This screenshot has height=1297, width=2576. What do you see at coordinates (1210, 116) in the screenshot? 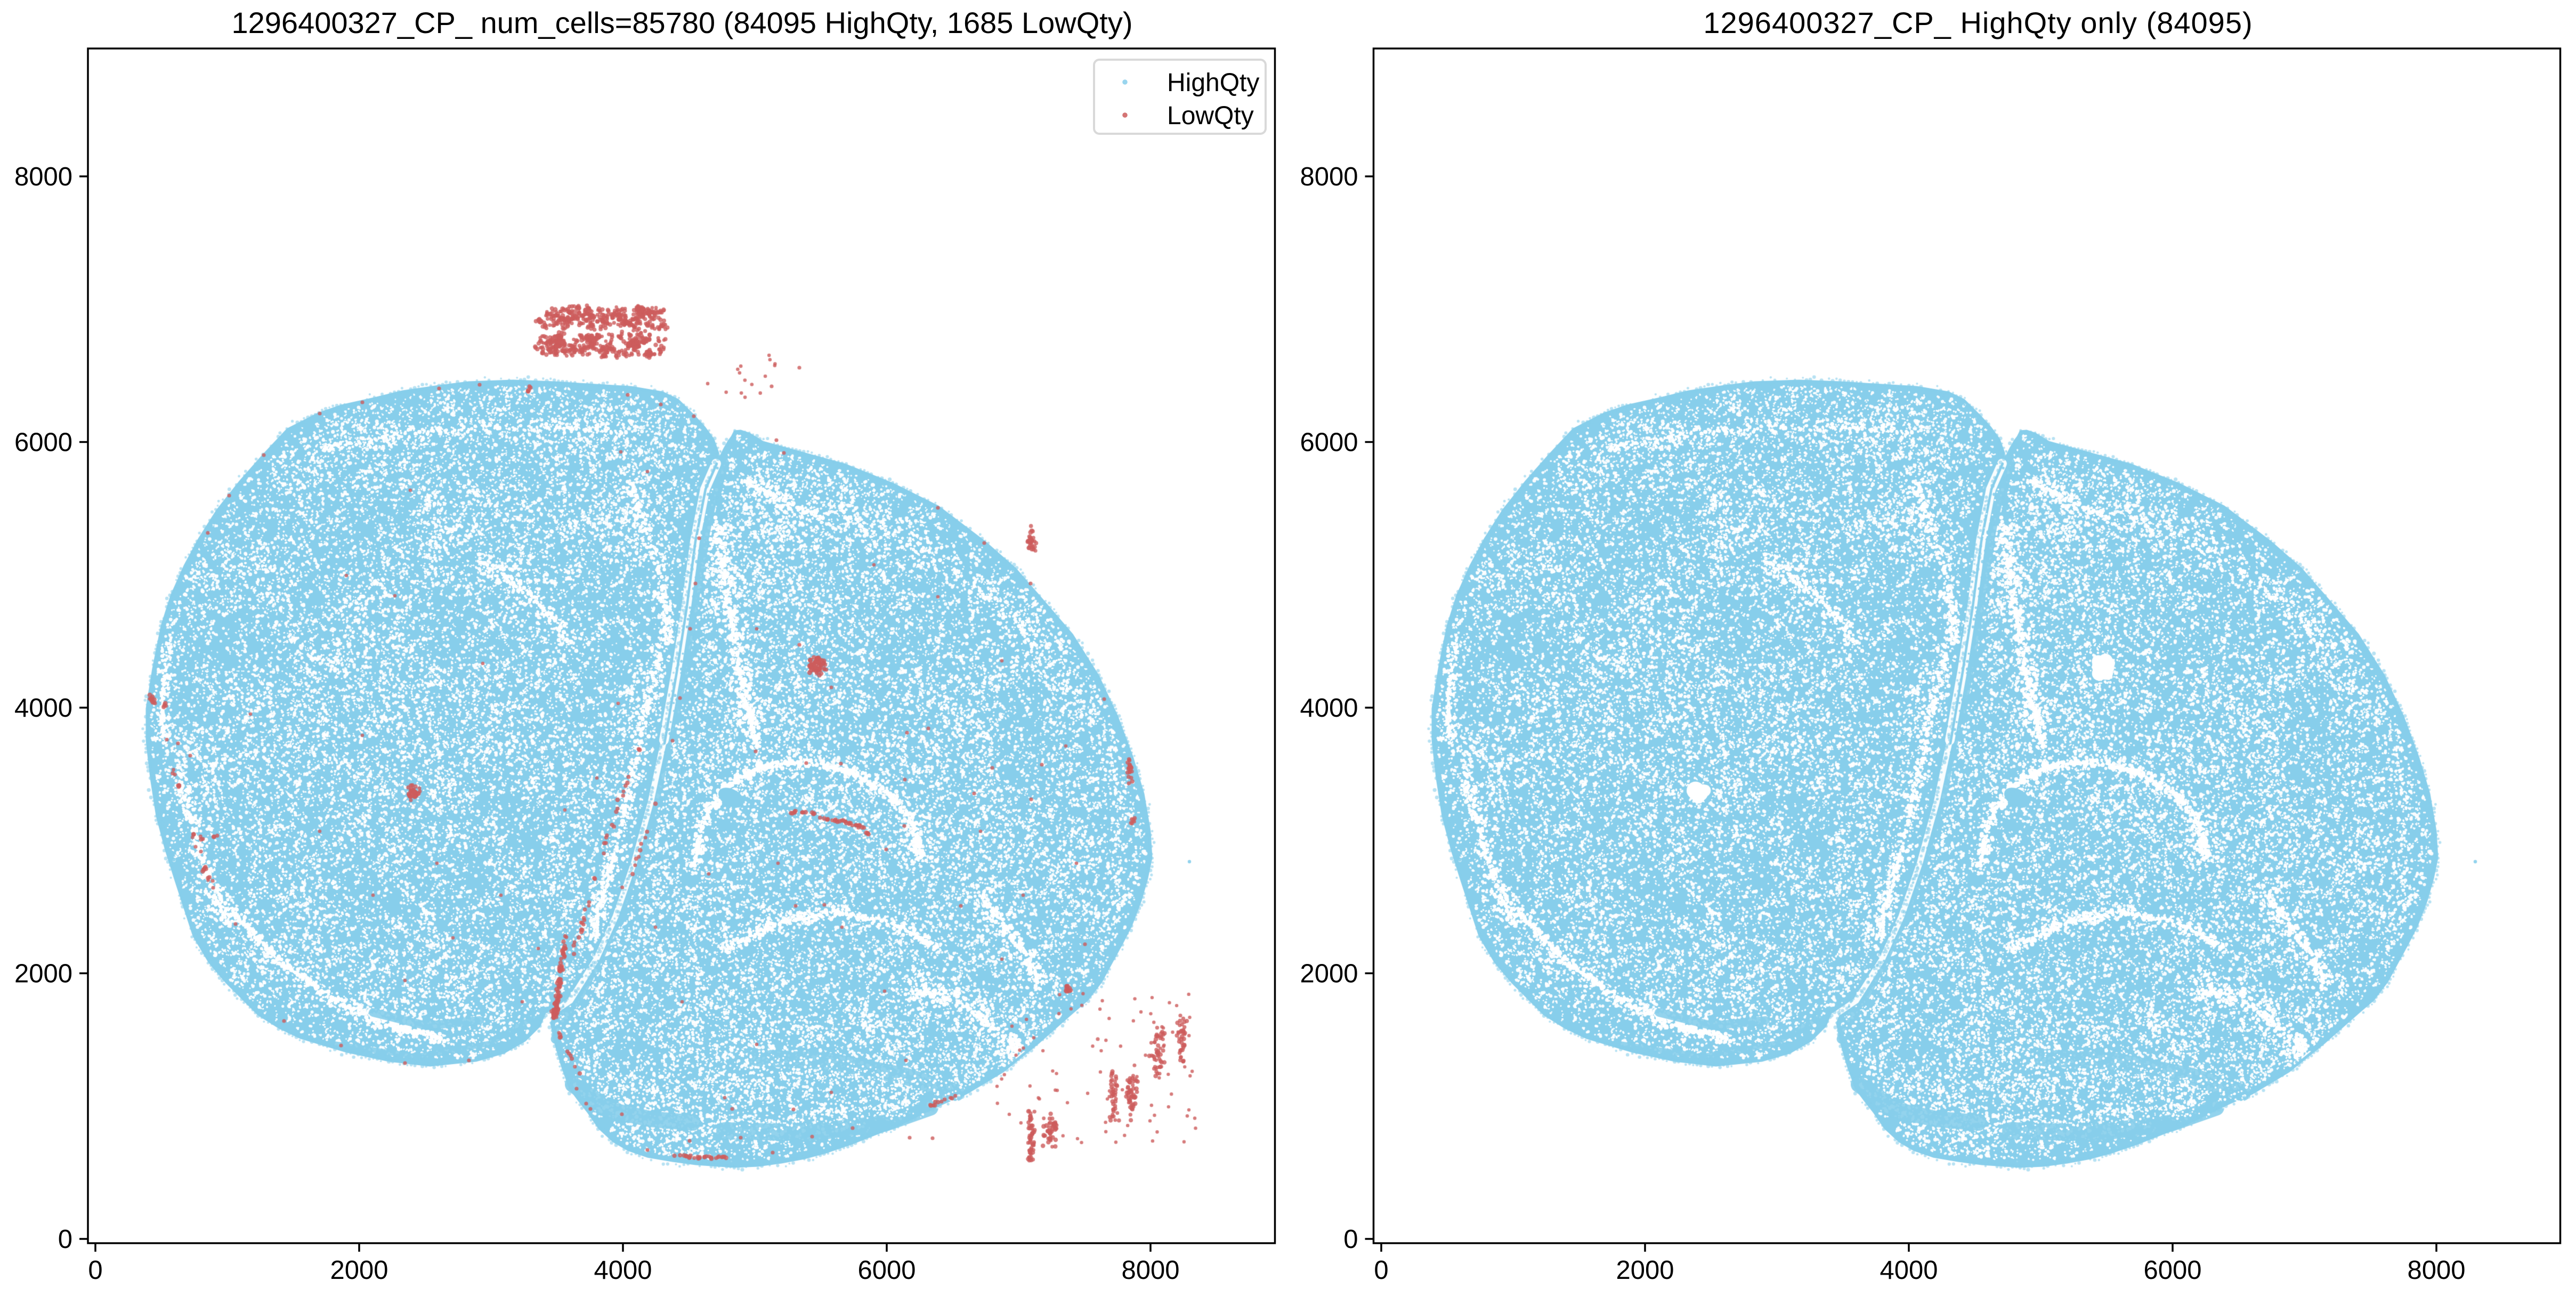
I see `svg-text: LowQty` at bounding box center [1210, 116].